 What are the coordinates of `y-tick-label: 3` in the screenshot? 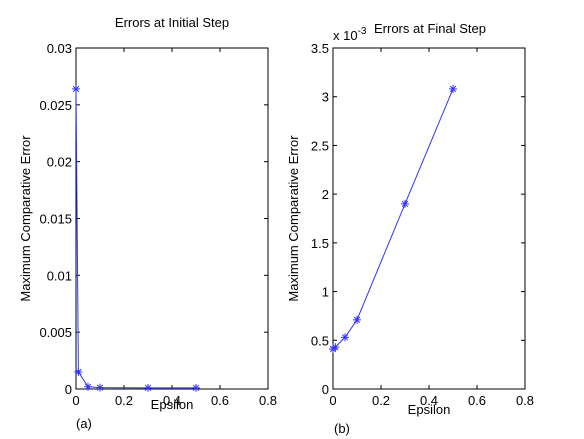 It's located at (325, 97).